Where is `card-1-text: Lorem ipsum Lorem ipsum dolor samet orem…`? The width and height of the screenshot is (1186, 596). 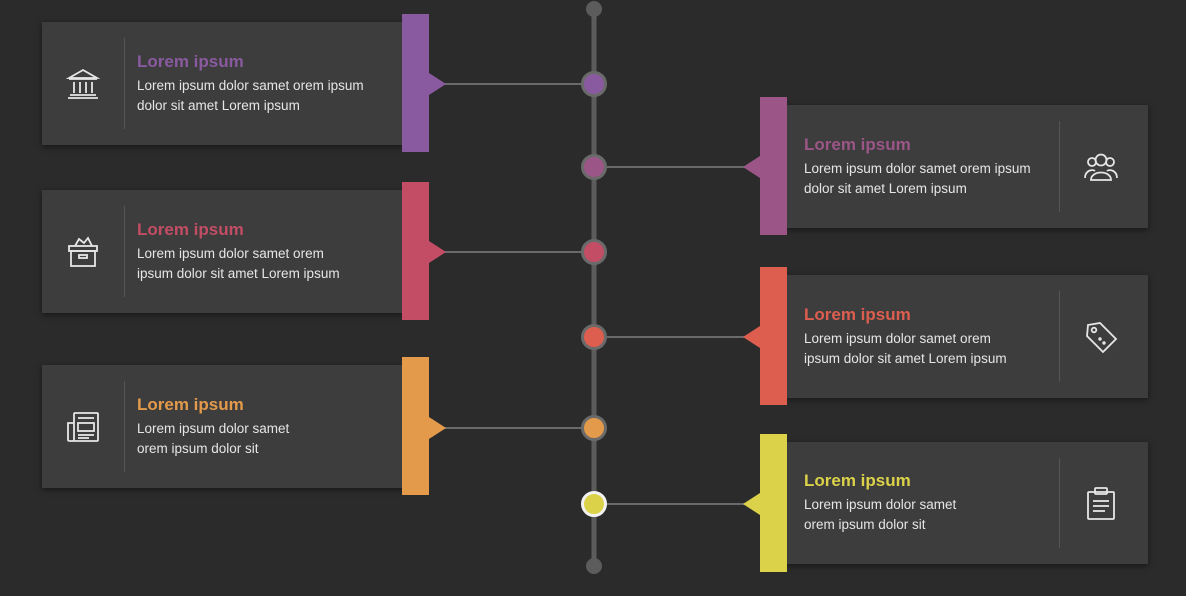 card-1-text: Lorem ipsum Lorem ipsum dolor samet orem… is located at coordinates (265, 83).